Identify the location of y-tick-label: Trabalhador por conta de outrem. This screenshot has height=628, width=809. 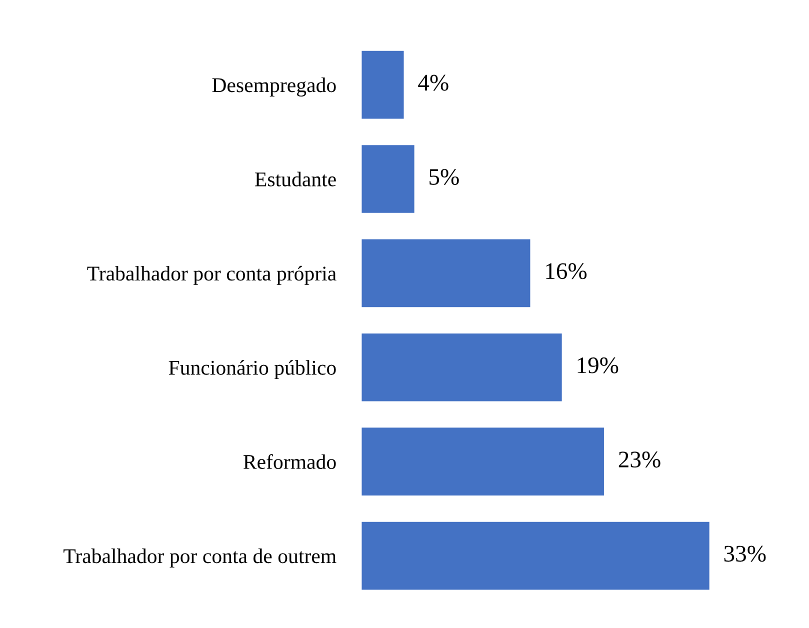
(200, 558).